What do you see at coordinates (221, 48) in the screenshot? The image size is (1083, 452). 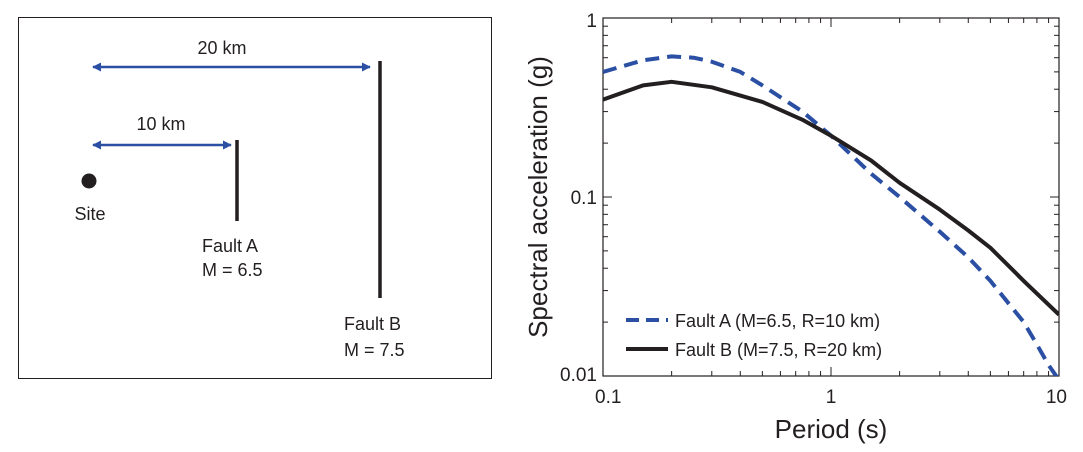 I see `distance-label-20km: 20 km` at bounding box center [221, 48].